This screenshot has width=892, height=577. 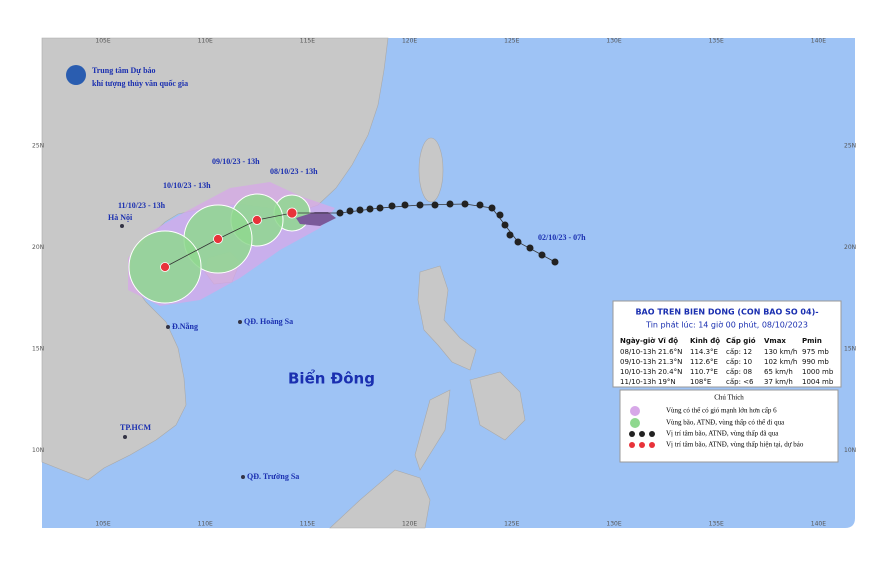 What do you see at coordinates (182, 351) in the screenshot?
I see `city-dots` at bounding box center [182, 351].